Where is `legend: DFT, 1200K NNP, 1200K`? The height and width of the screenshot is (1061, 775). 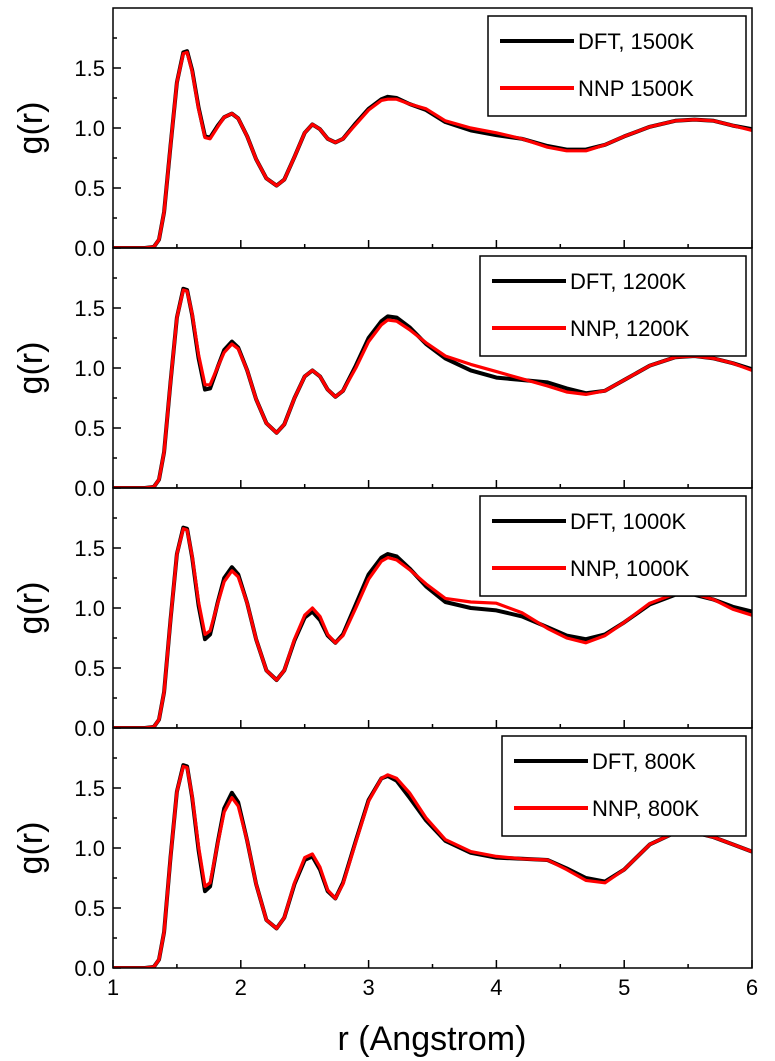
legend: DFT, 1200K NNP, 1200K is located at coordinates (613, 306).